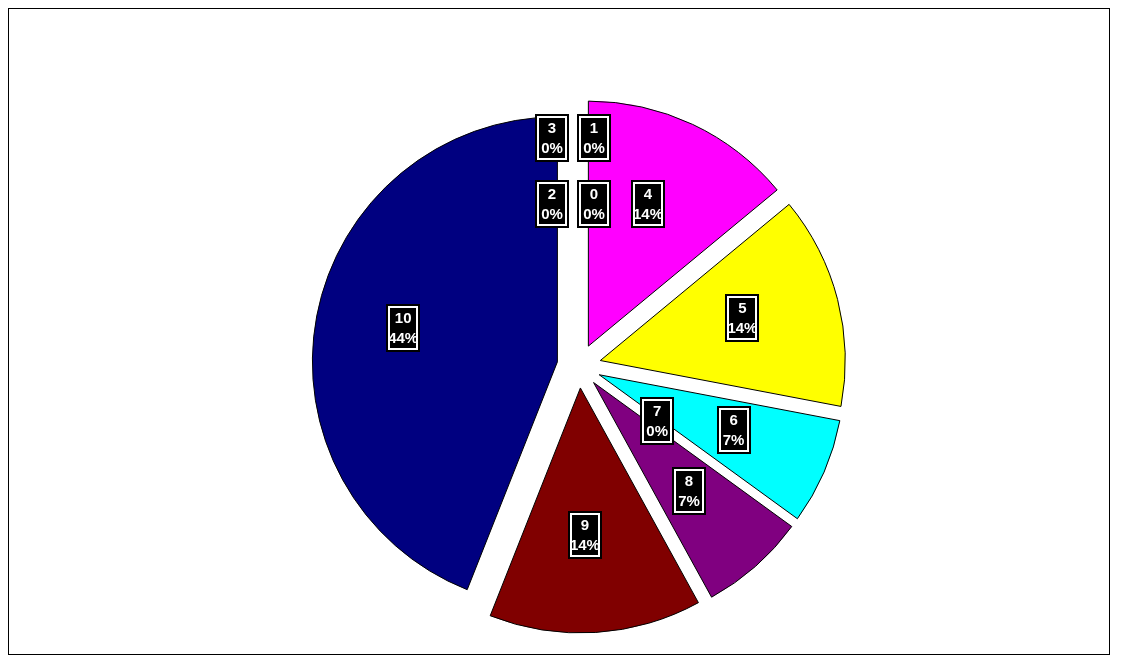 This screenshot has width=1121, height=668. I want to click on slice-label: 9, so click(585, 524).